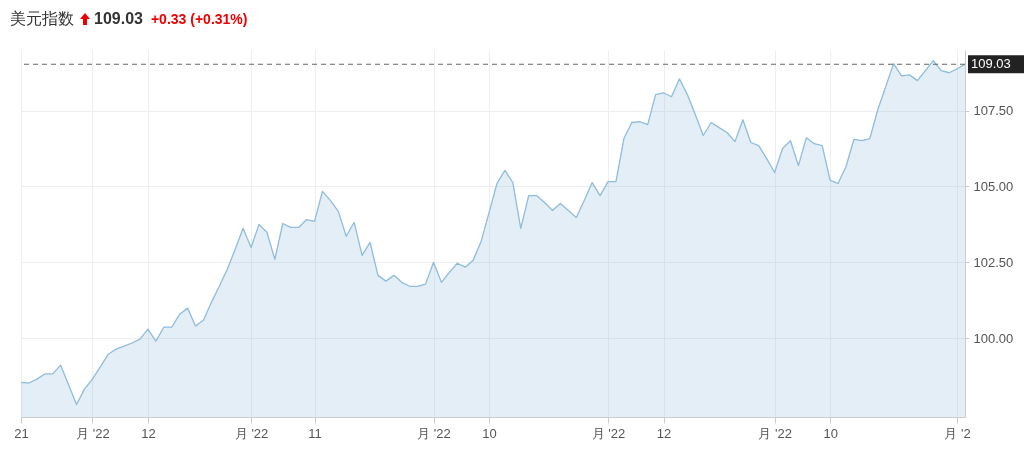 The image size is (1024, 453). Describe the element at coordinates (42, 18) in the screenshot. I see `chart-title: 美元指数` at that location.